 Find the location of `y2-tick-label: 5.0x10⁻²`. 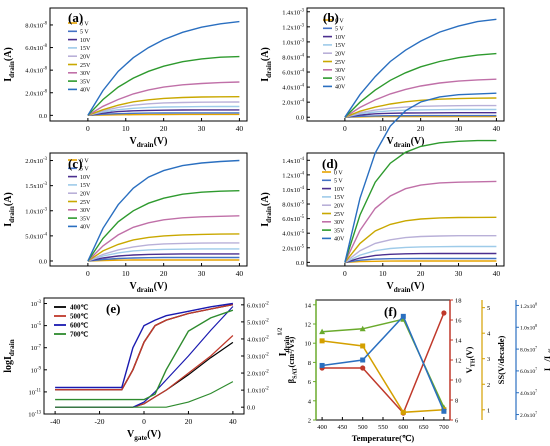

y2-tick-label: 5.0x10⁻² is located at coordinates (258, 322).